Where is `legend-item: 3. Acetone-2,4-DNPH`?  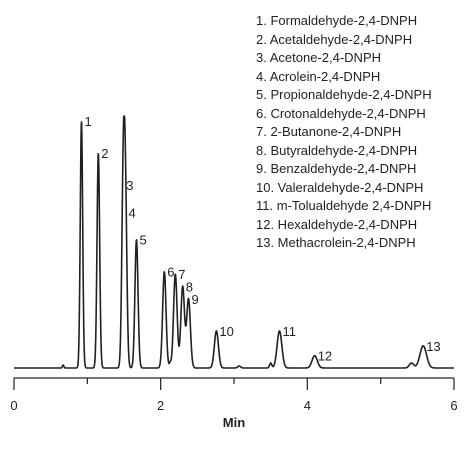 legend-item: 3. Acetone-2,4-DNPH is located at coordinates (319, 57).